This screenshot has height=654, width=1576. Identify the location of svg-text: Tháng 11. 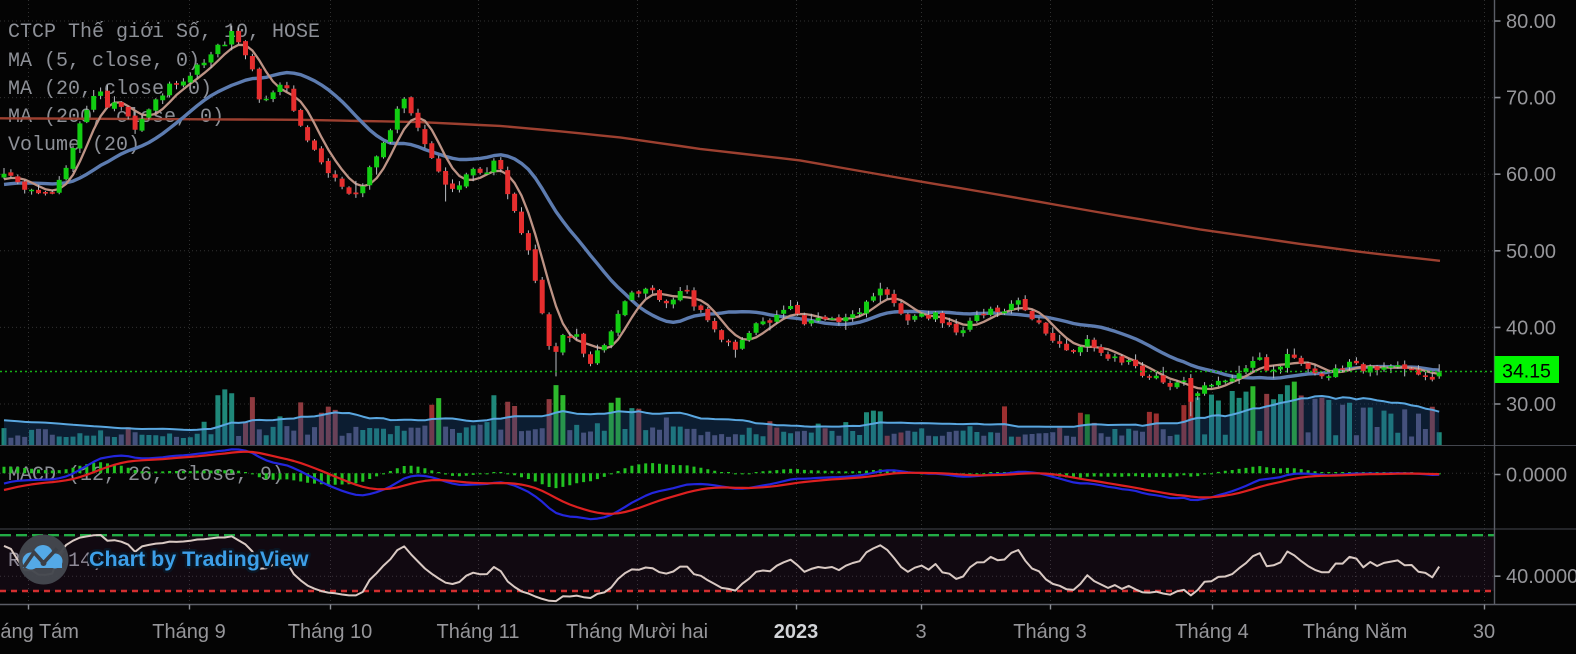
(477, 632).